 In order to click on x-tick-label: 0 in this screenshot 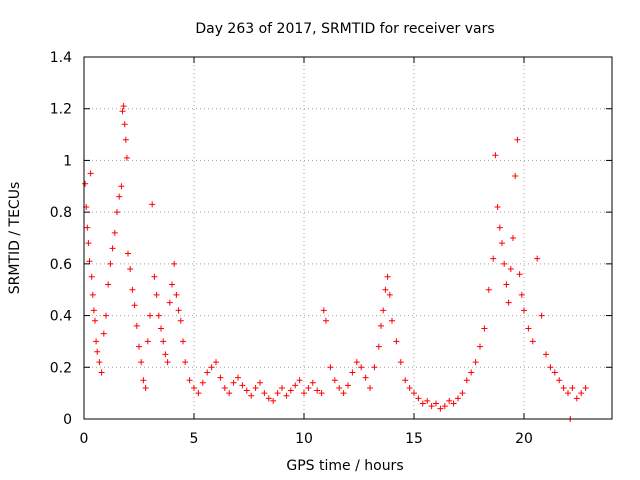, I will do `click(84, 439)`.